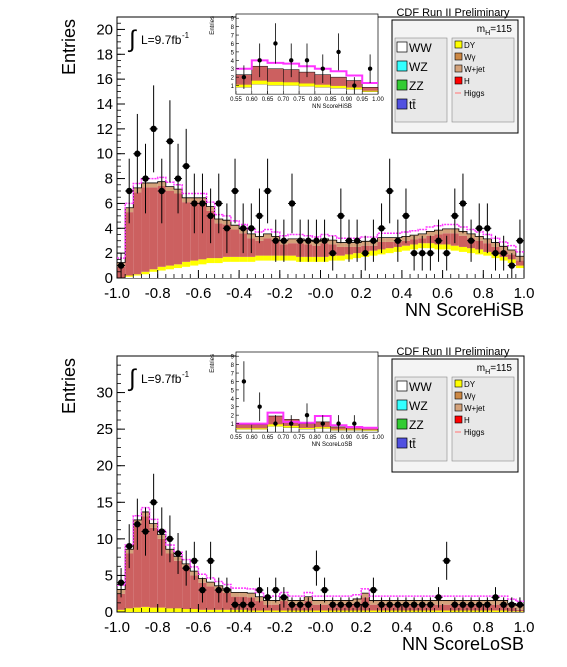  Describe the element at coordinates (104, 502) in the screenshot. I see `y-tick-label: 15` at that location.